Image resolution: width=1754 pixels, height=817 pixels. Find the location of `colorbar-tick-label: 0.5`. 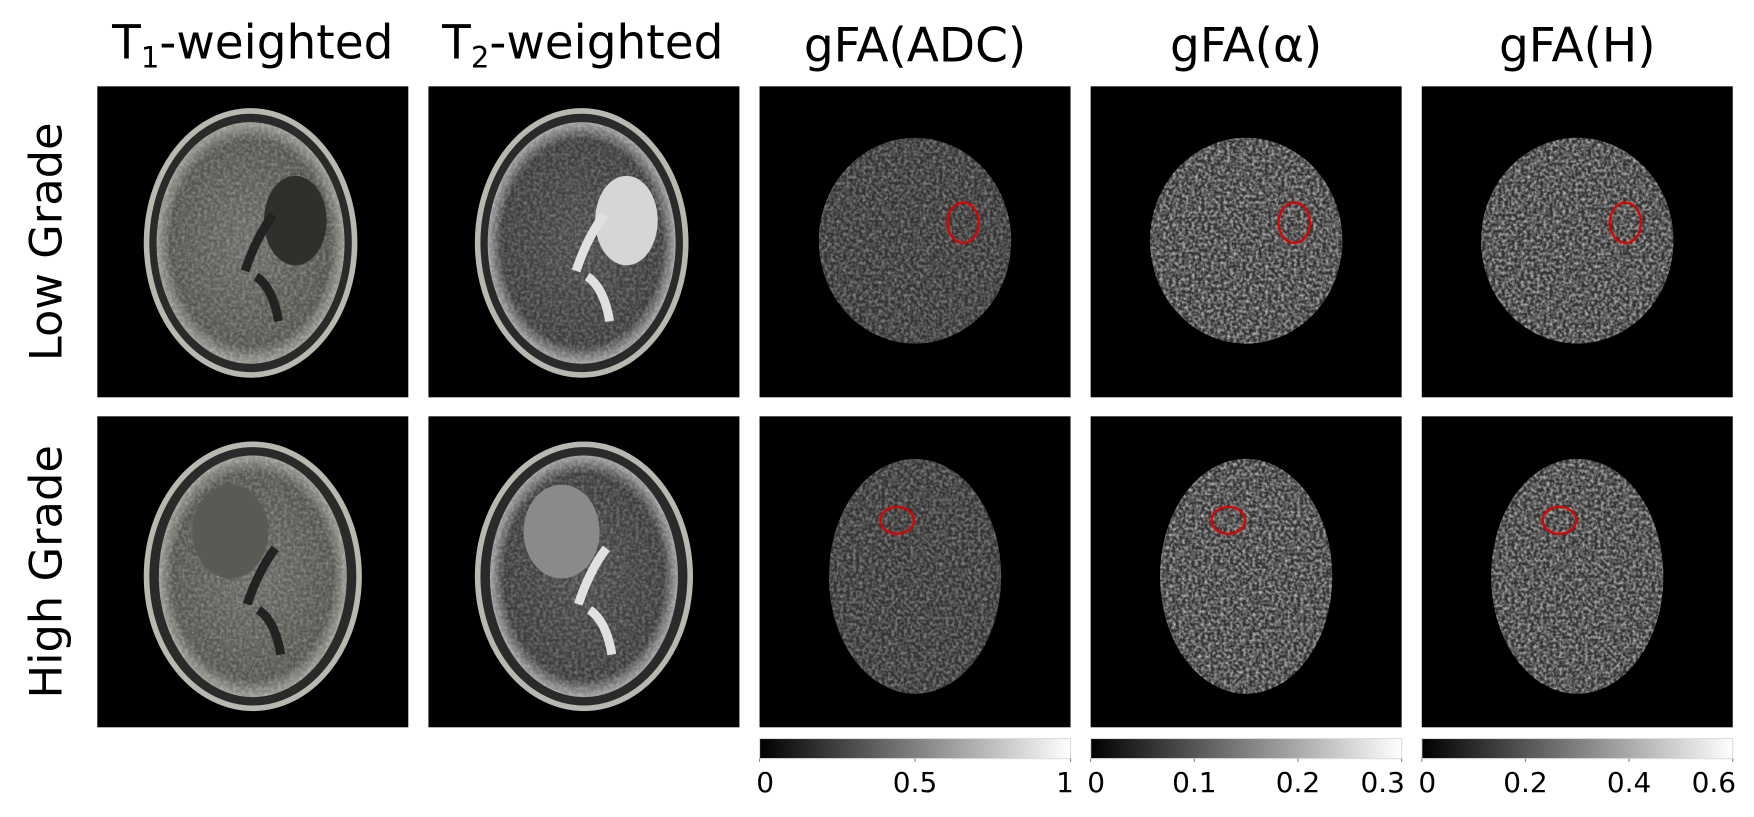

colorbar-tick-label: 0.5 is located at coordinates (915, 782).